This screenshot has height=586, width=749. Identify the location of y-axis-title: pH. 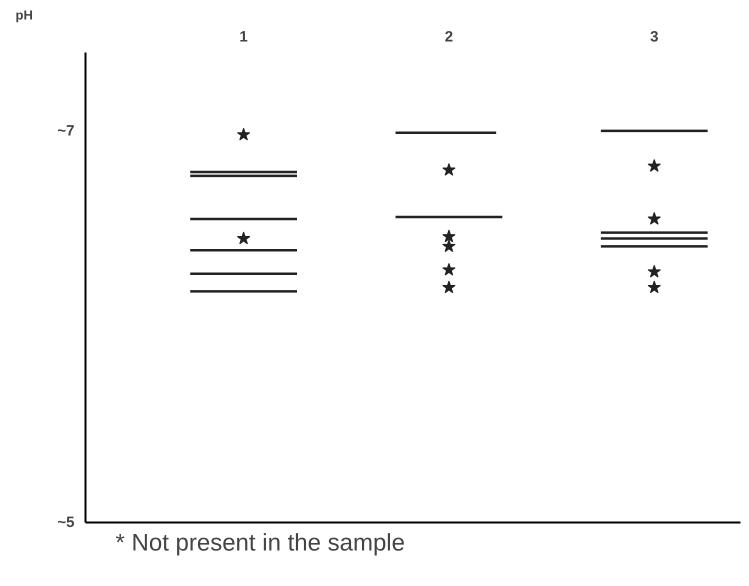
(24, 15).